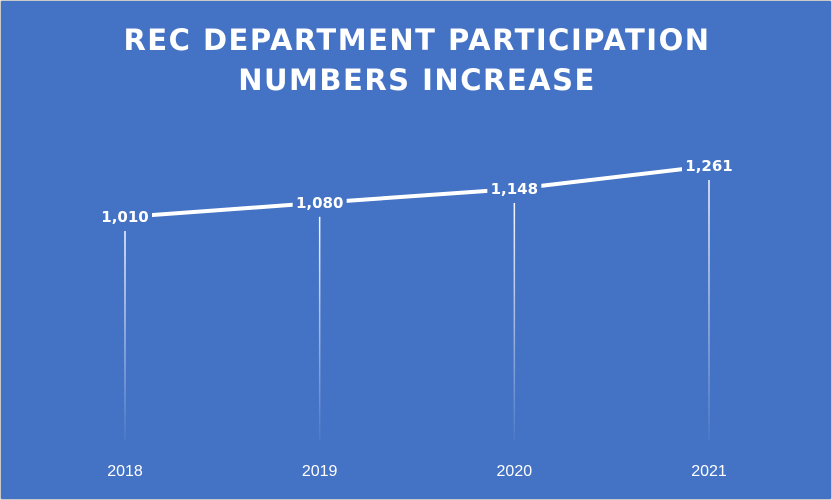 Image resolution: width=832 pixels, height=500 pixels. What do you see at coordinates (417, 80) in the screenshot?
I see `chart-title-line-2: NUMBERS INCREASE` at bounding box center [417, 80].